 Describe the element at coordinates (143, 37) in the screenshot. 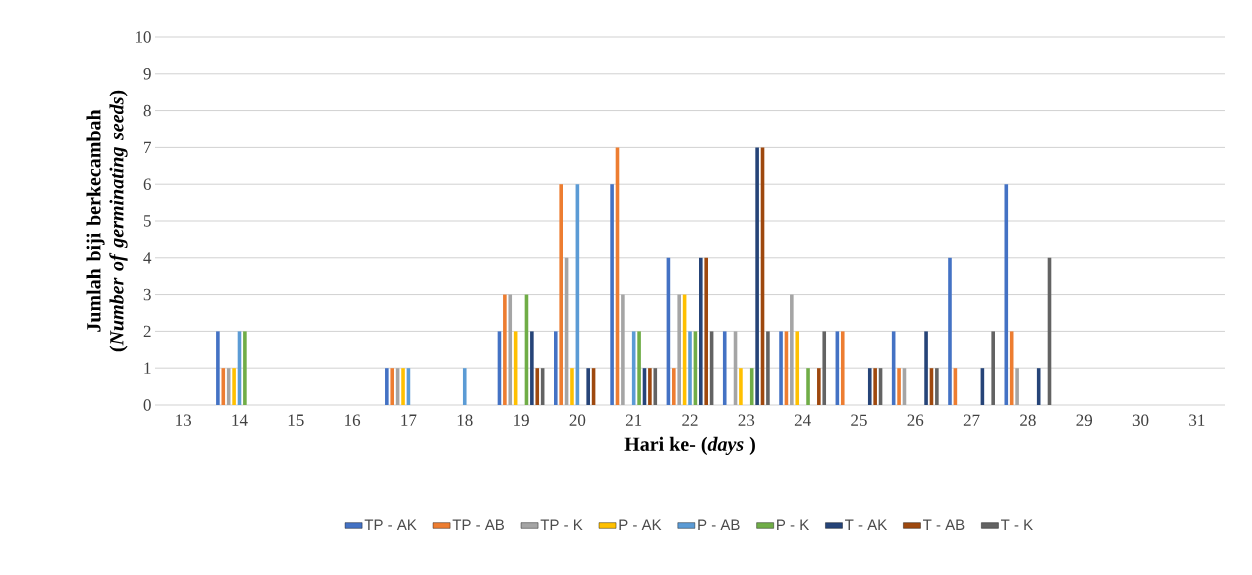

I see `y-tick-label: 10` at that location.